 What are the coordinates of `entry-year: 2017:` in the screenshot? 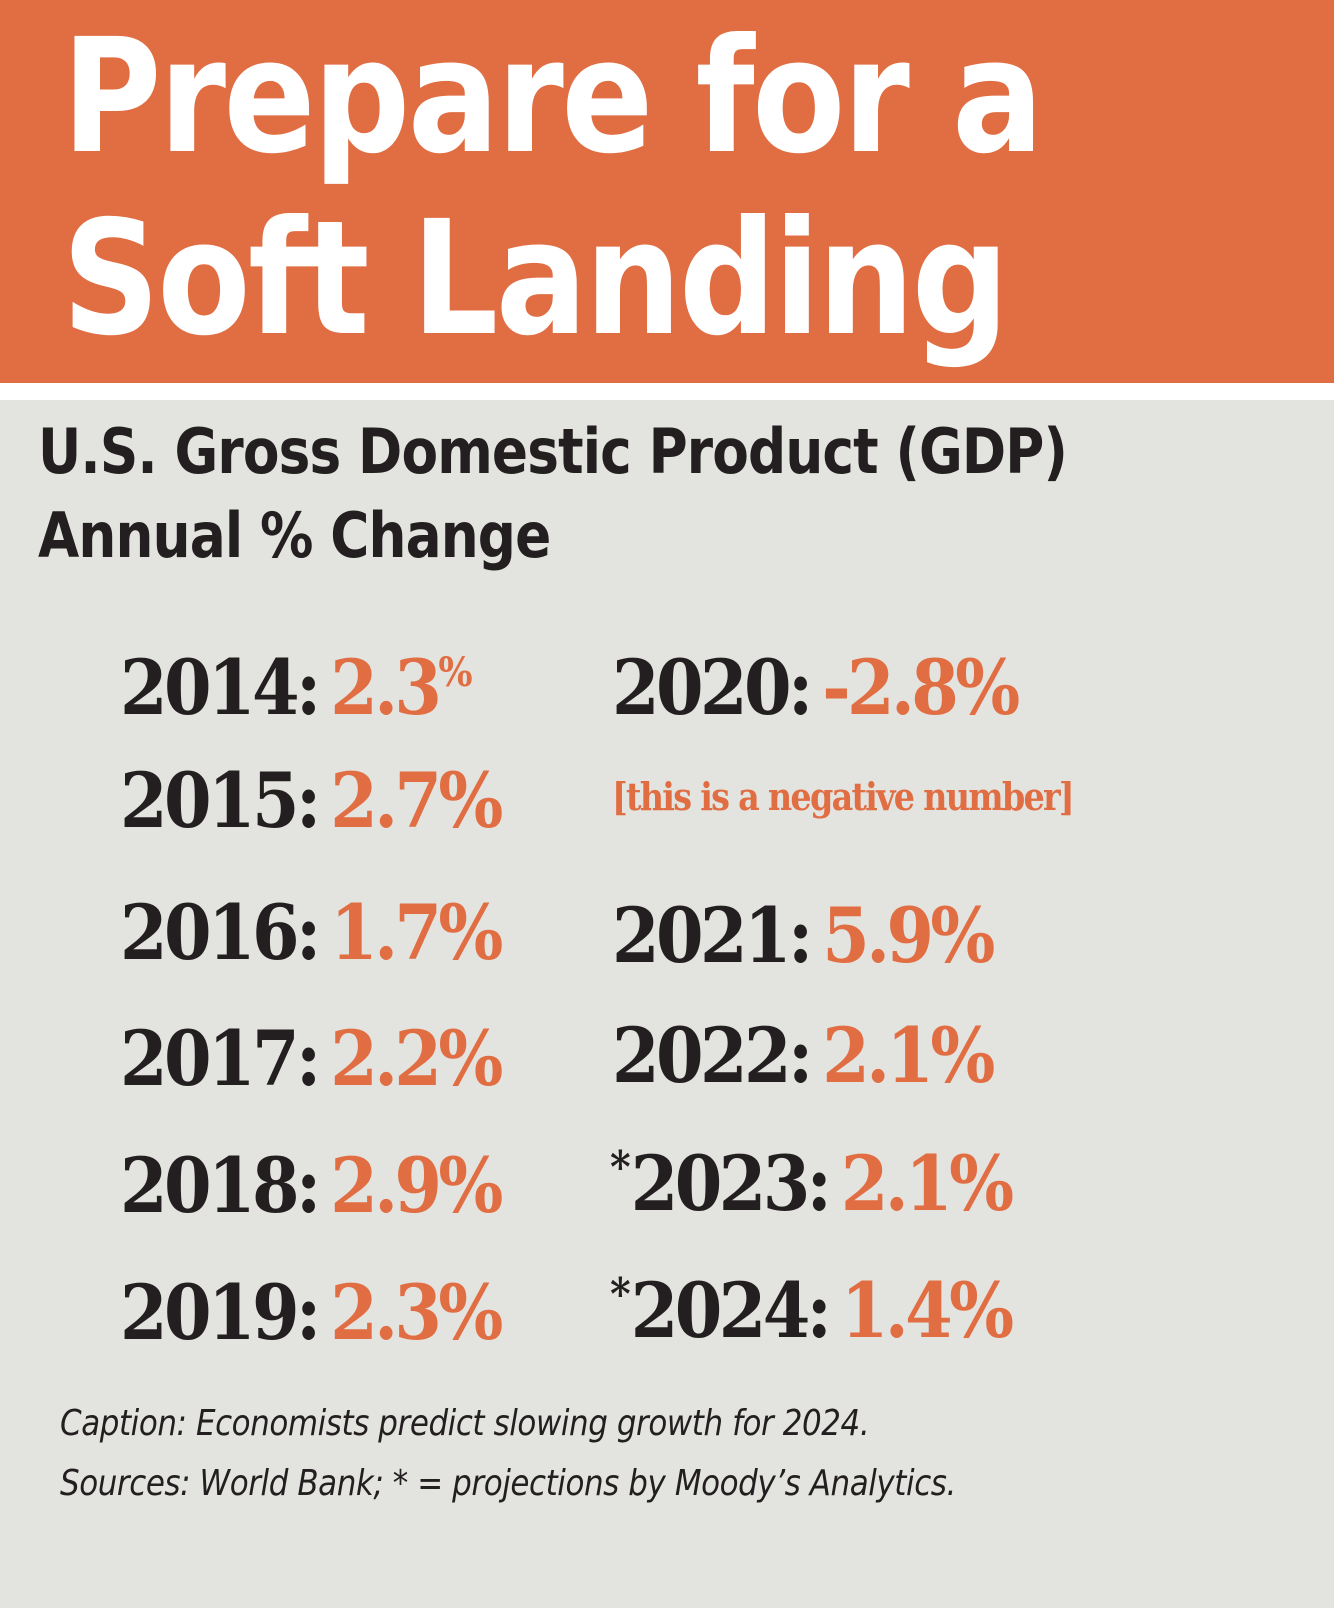 It's located at (220, 1058).